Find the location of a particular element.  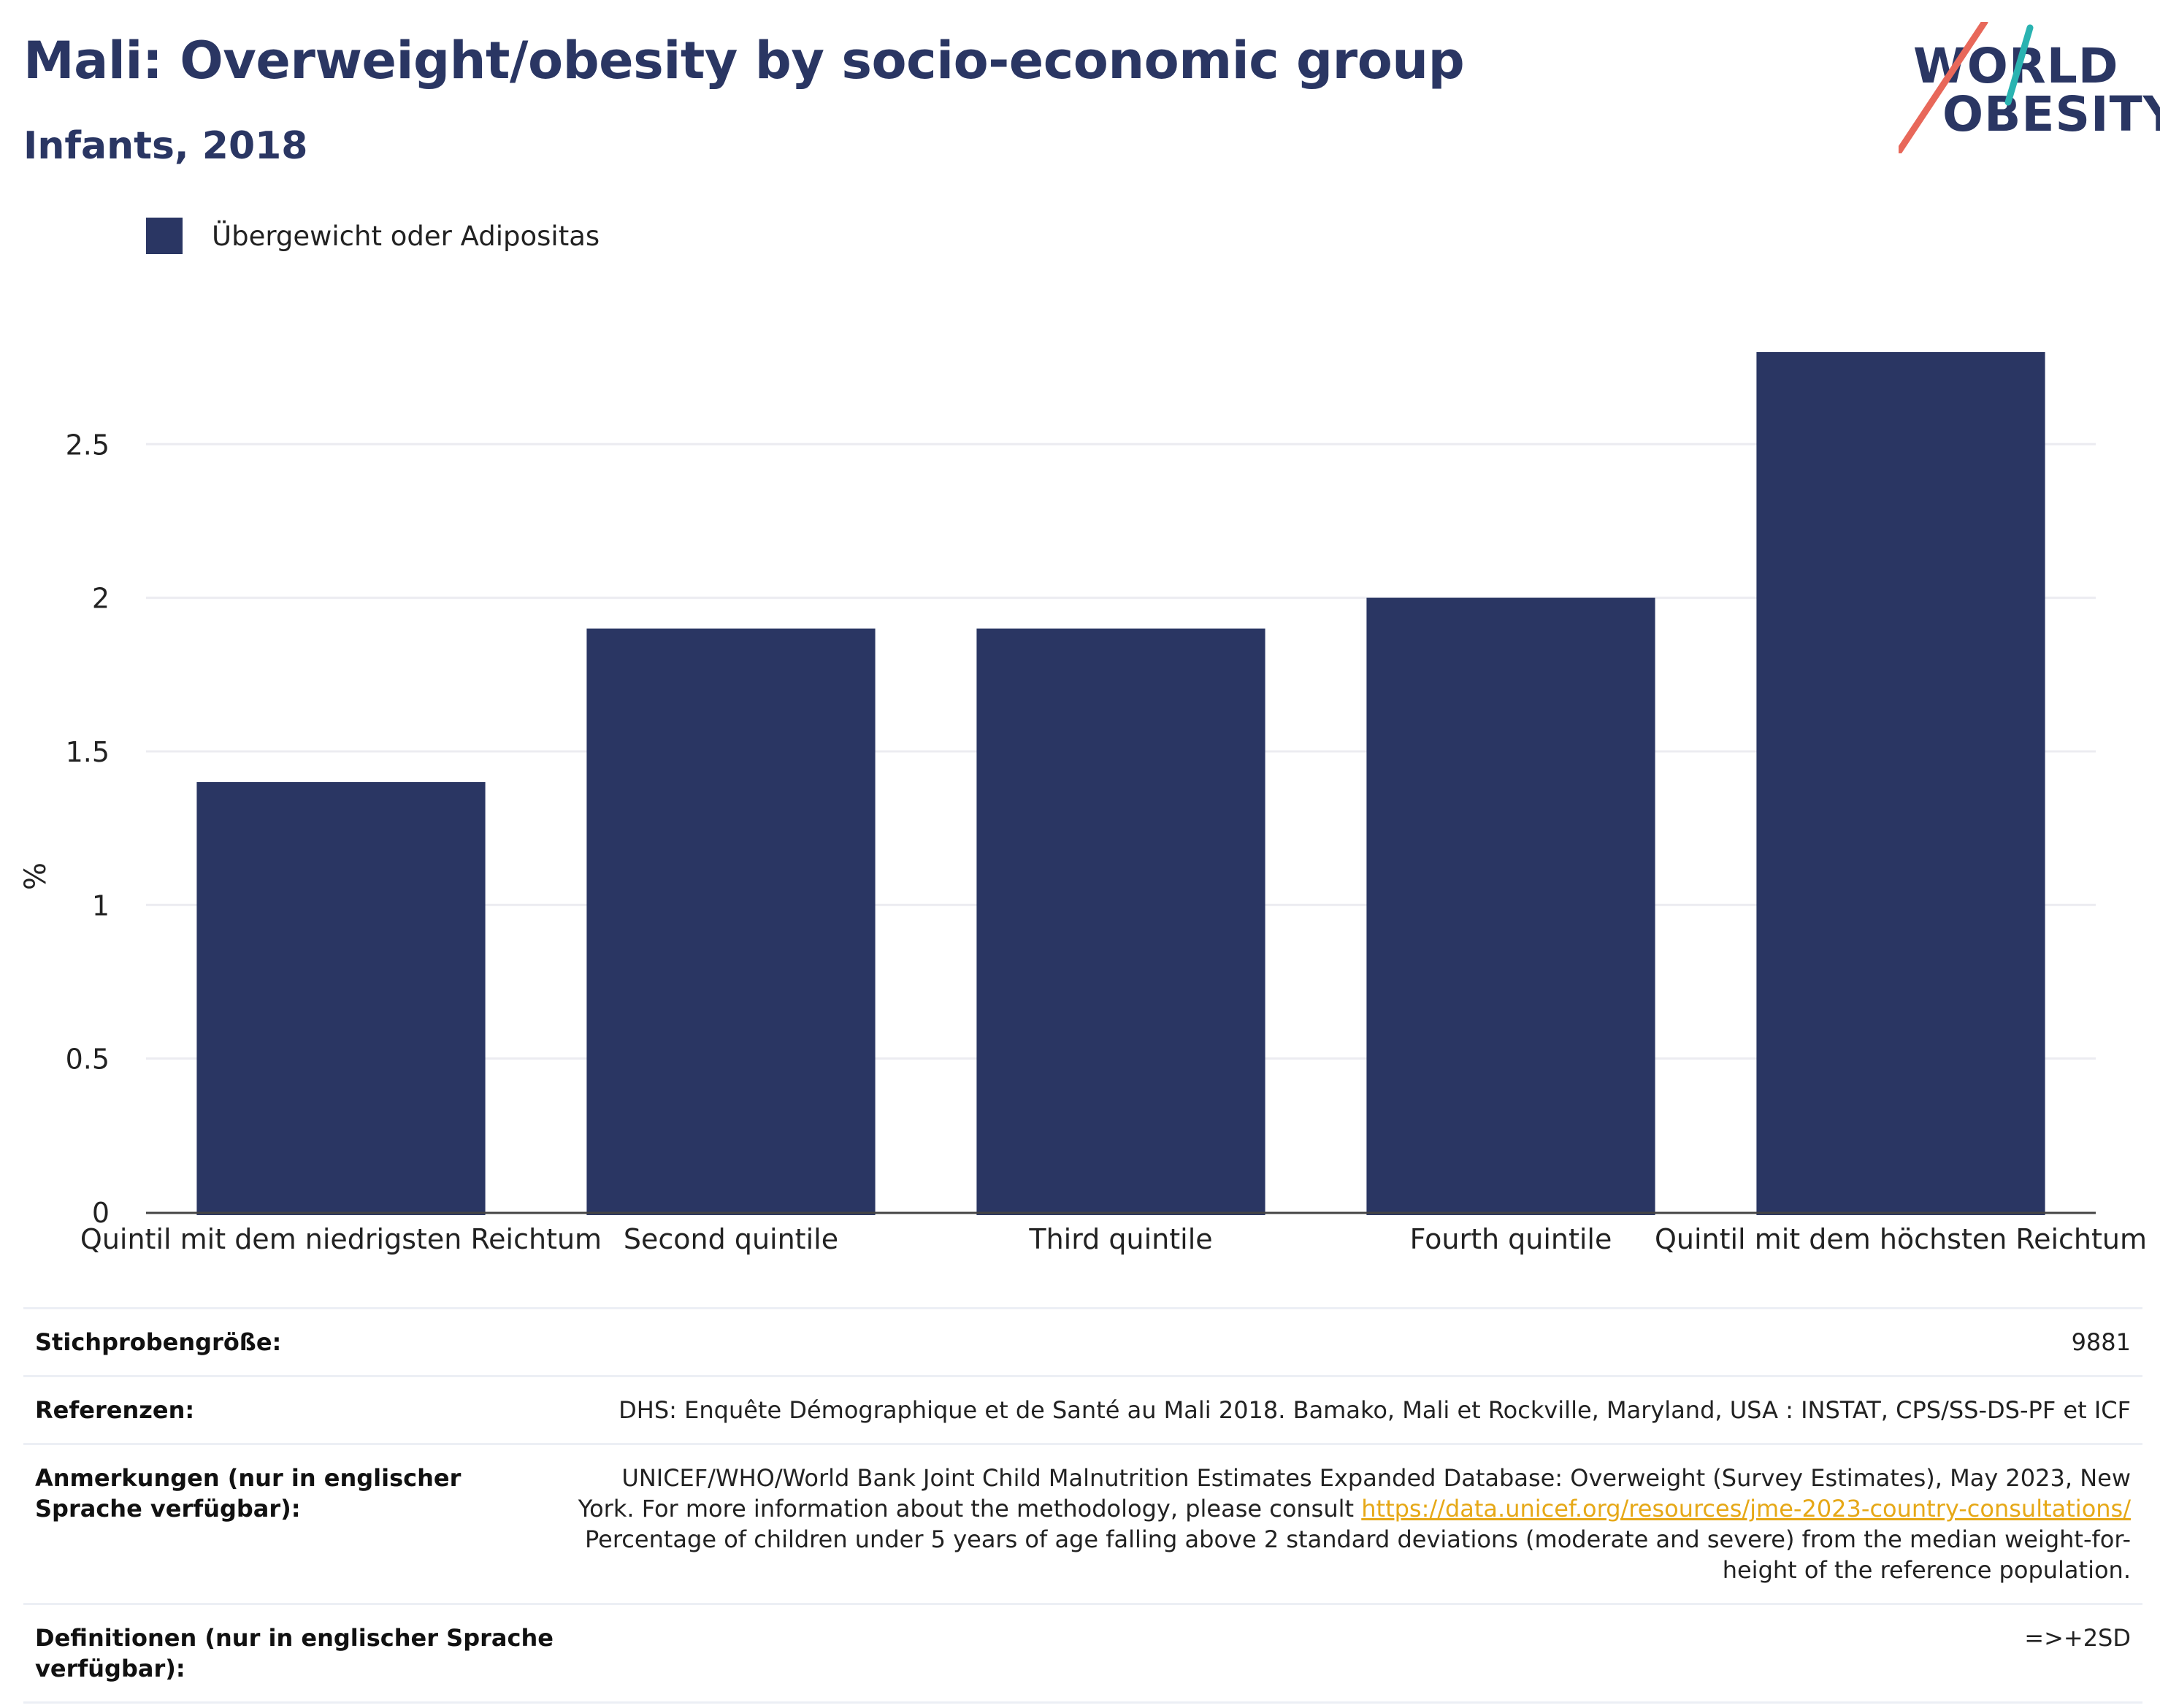

logo-slash-teal is located at coordinates (2019, 65).